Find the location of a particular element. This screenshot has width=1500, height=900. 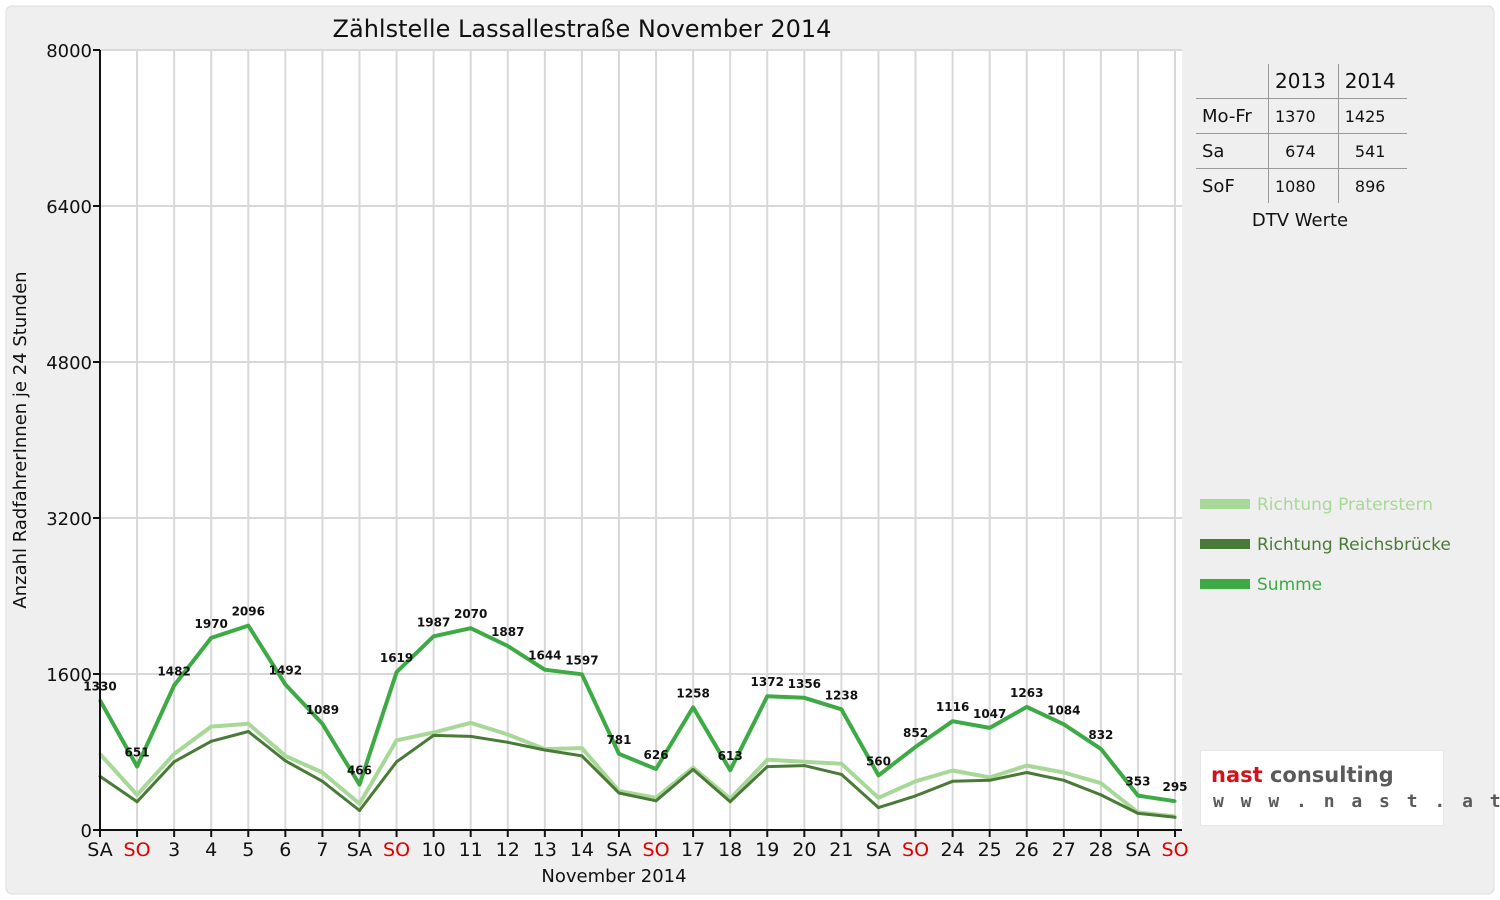

data-label: 1482 is located at coordinates (173, 672).